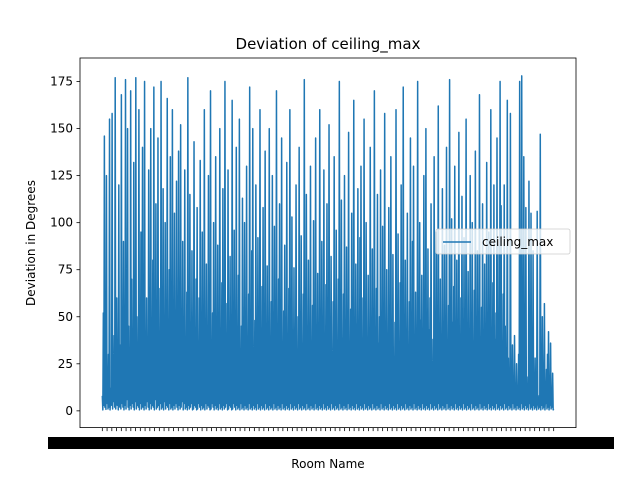  What do you see at coordinates (331, 443) in the screenshot?
I see `x-tick-label-band` at bounding box center [331, 443].